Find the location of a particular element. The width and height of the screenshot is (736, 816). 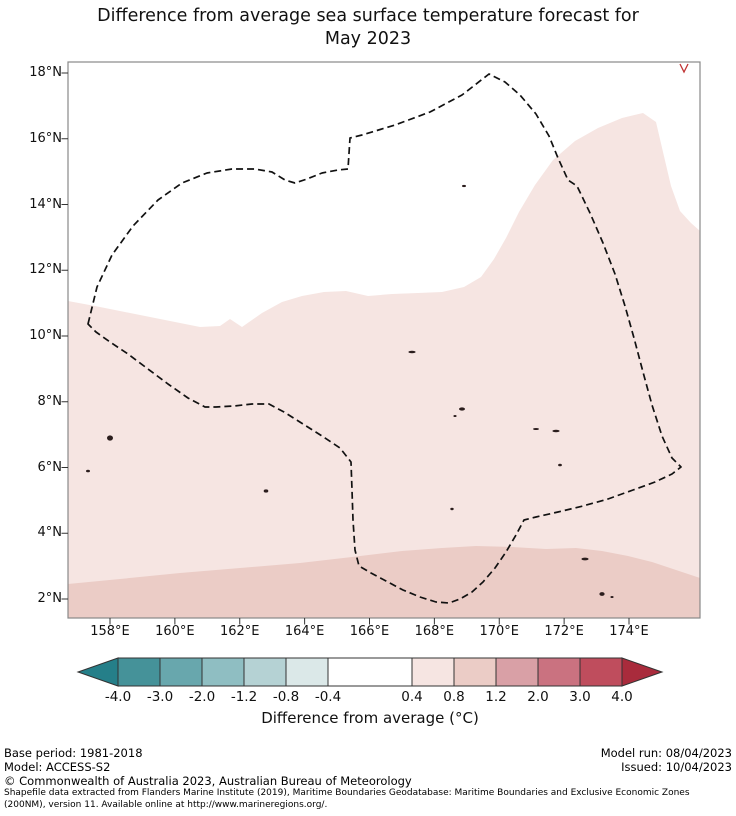

colorbar is located at coordinates (370, 672).